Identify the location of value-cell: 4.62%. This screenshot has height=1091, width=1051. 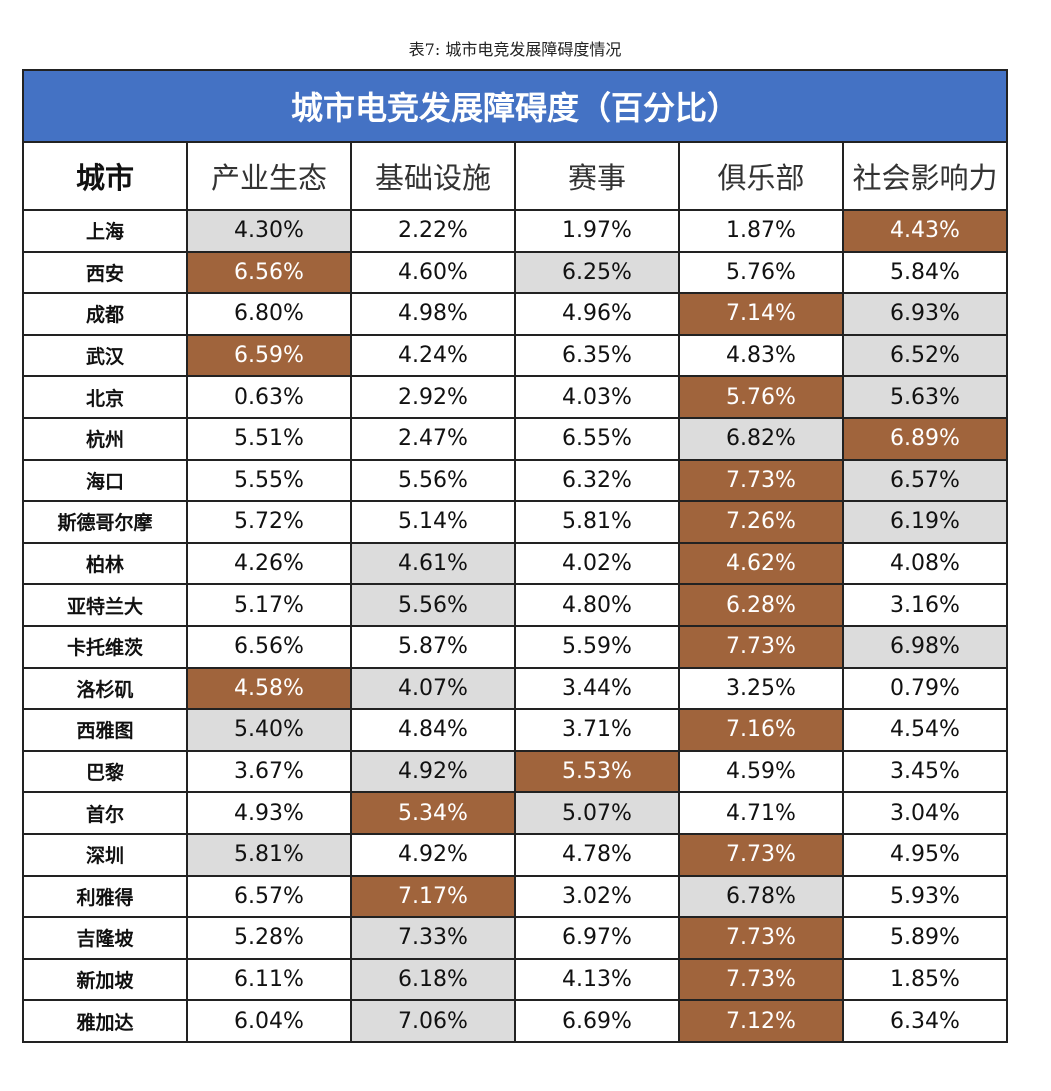
(761, 563).